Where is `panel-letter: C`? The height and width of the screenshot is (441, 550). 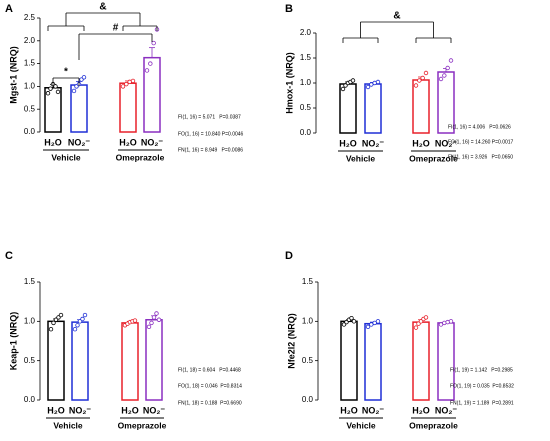
panel-letter: C is located at coordinates (9, 256).